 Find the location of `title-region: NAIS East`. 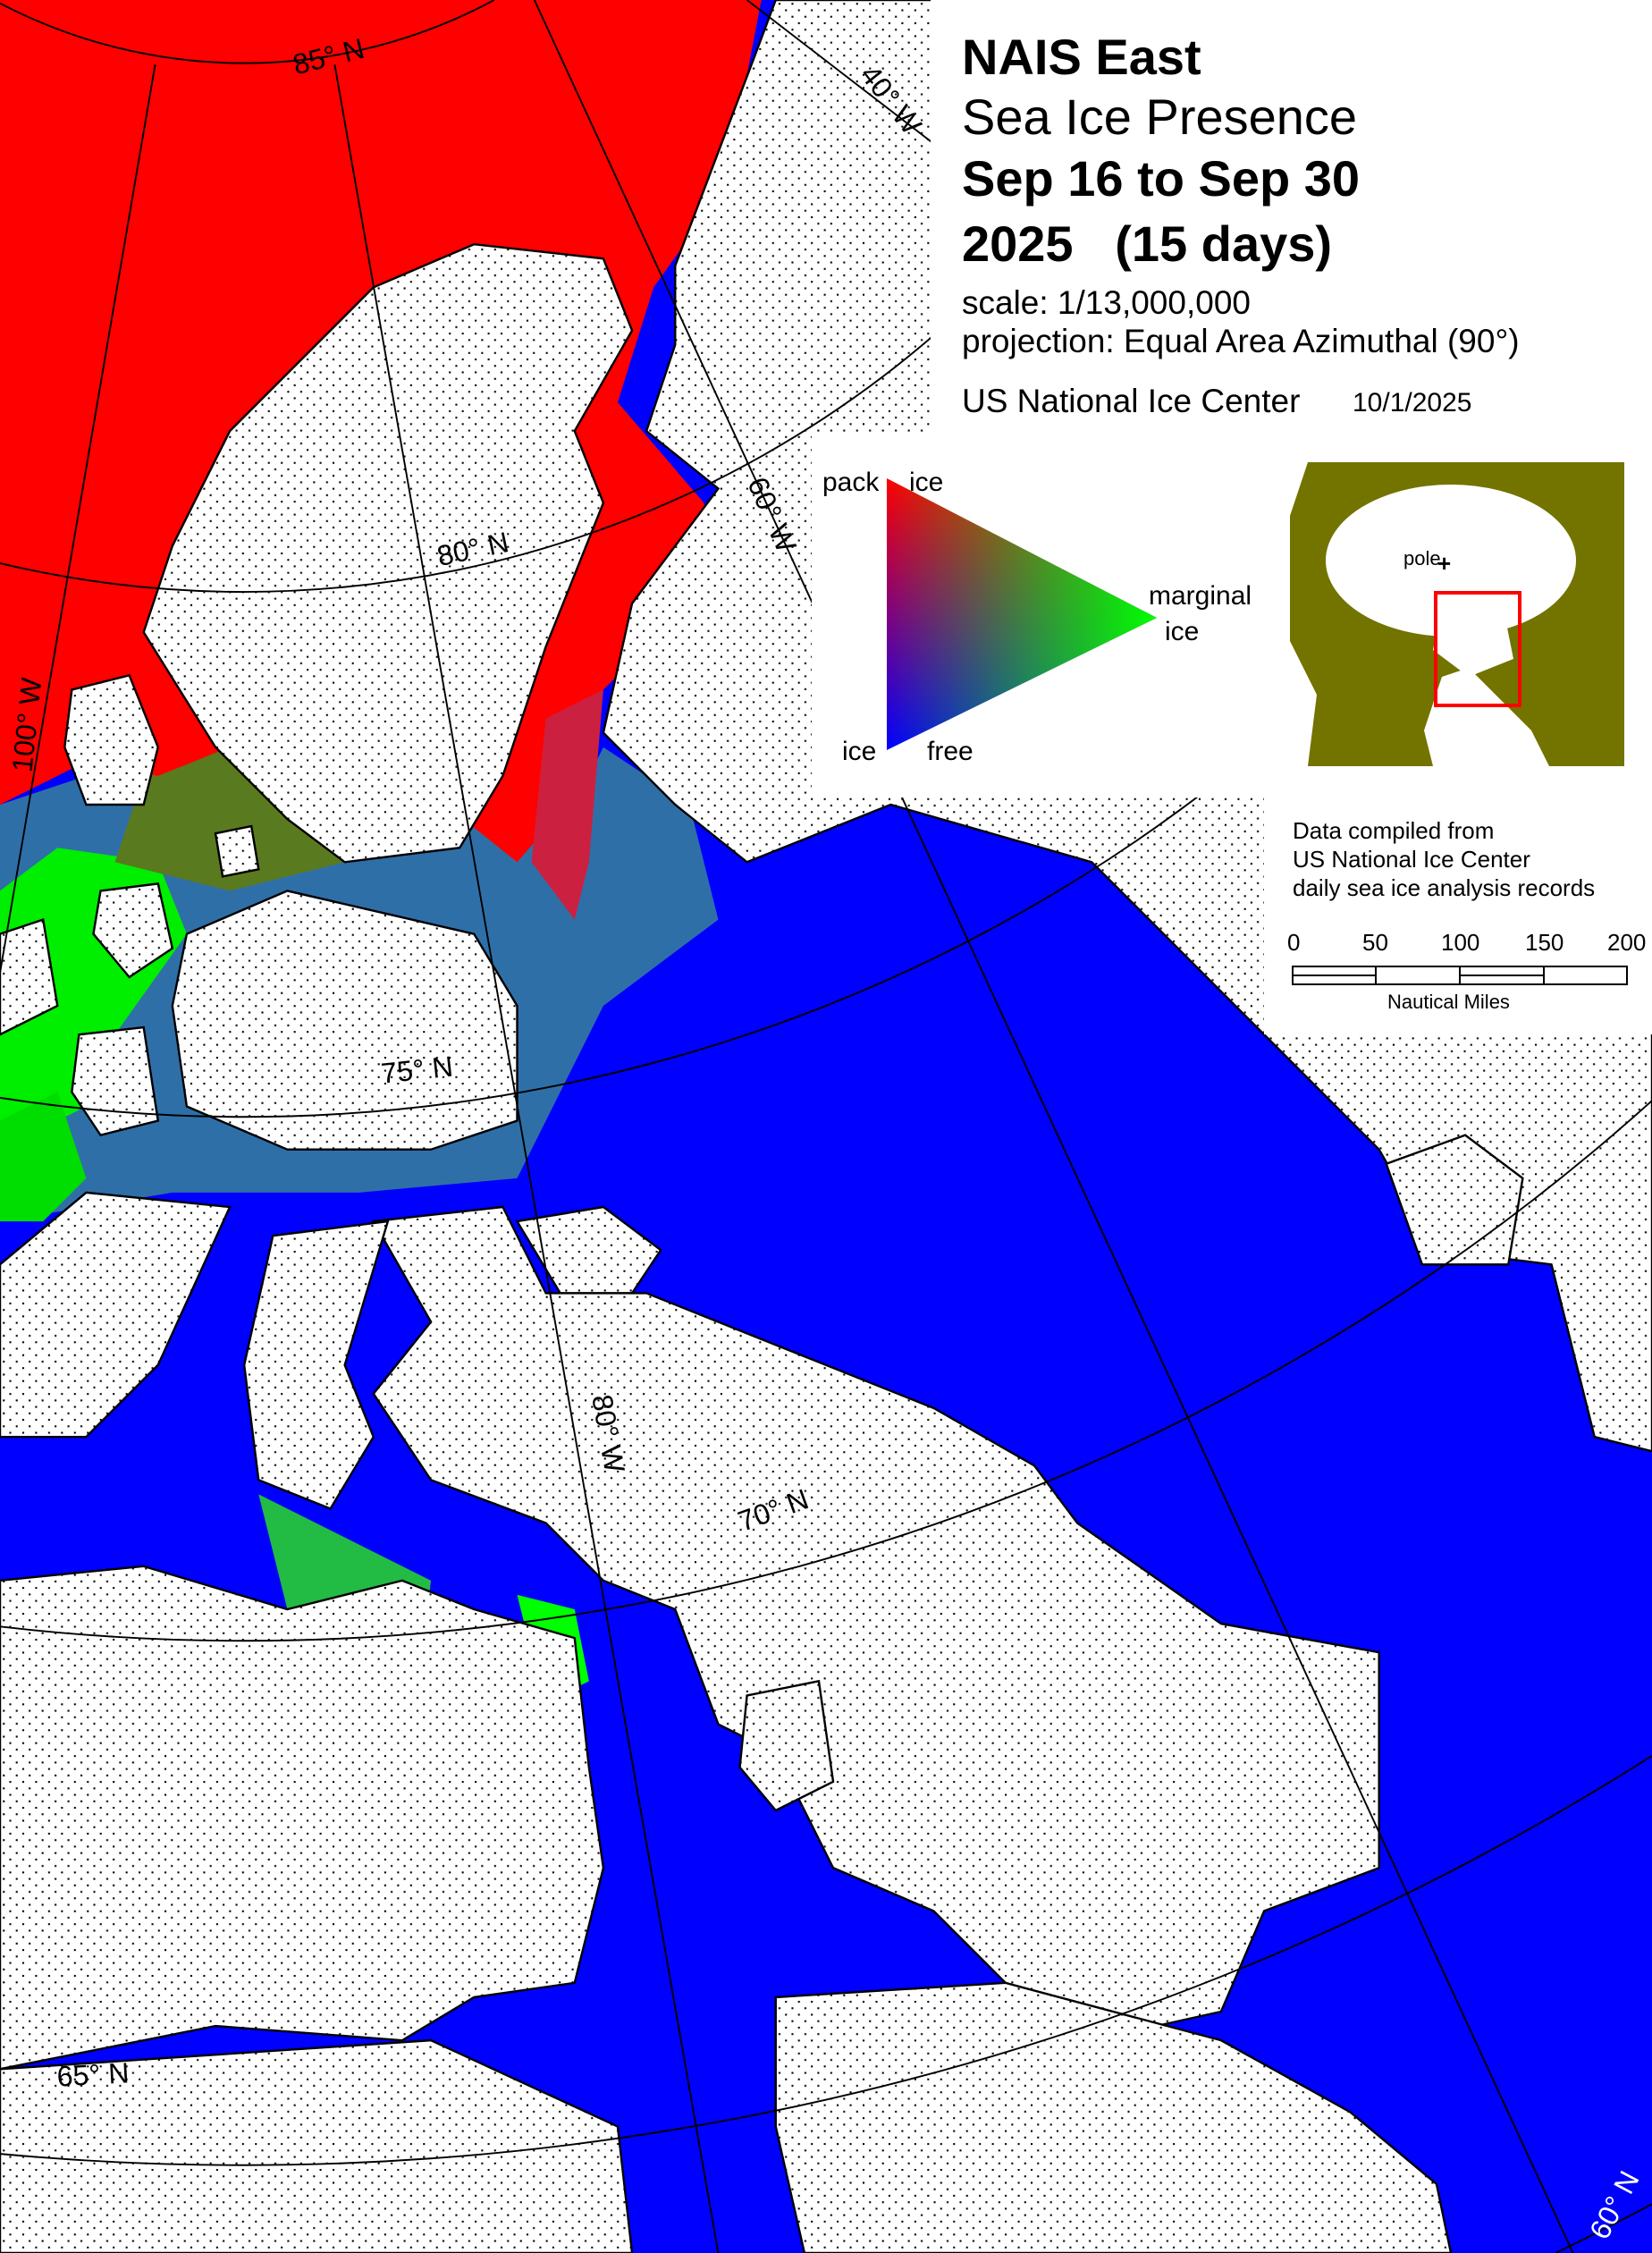

title-region: NAIS East is located at coordinates (1081, 57).